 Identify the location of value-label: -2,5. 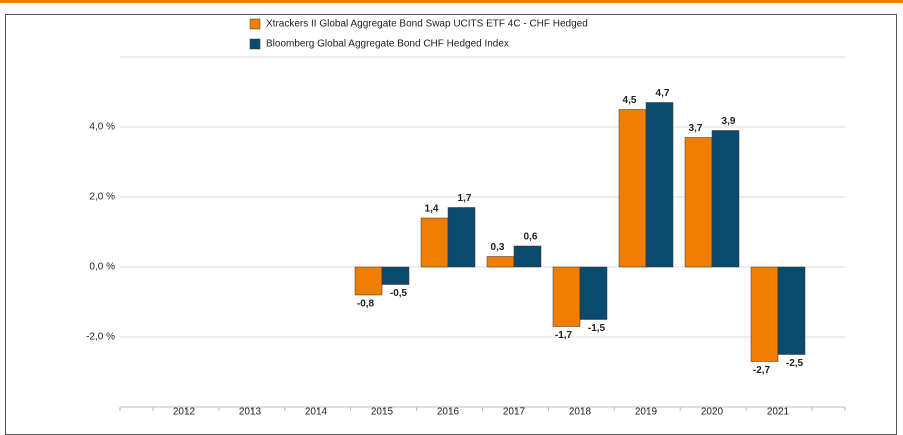
(795, 363).